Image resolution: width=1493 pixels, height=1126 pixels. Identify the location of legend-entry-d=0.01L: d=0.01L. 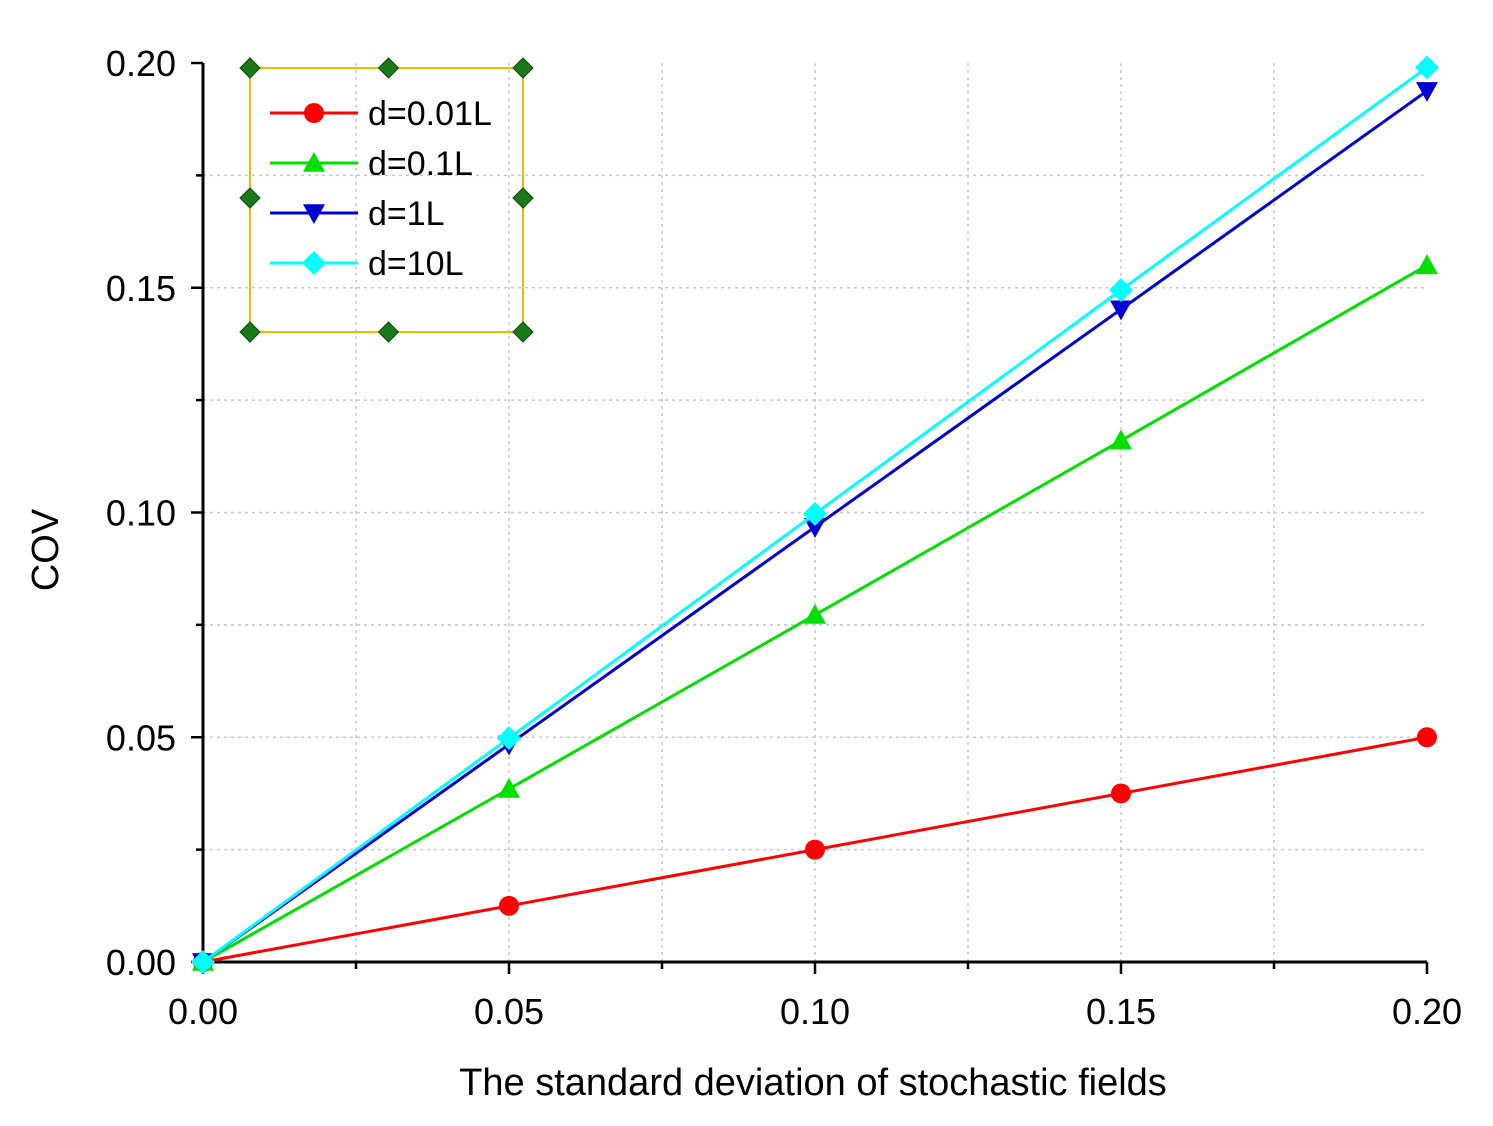
(381, 114).